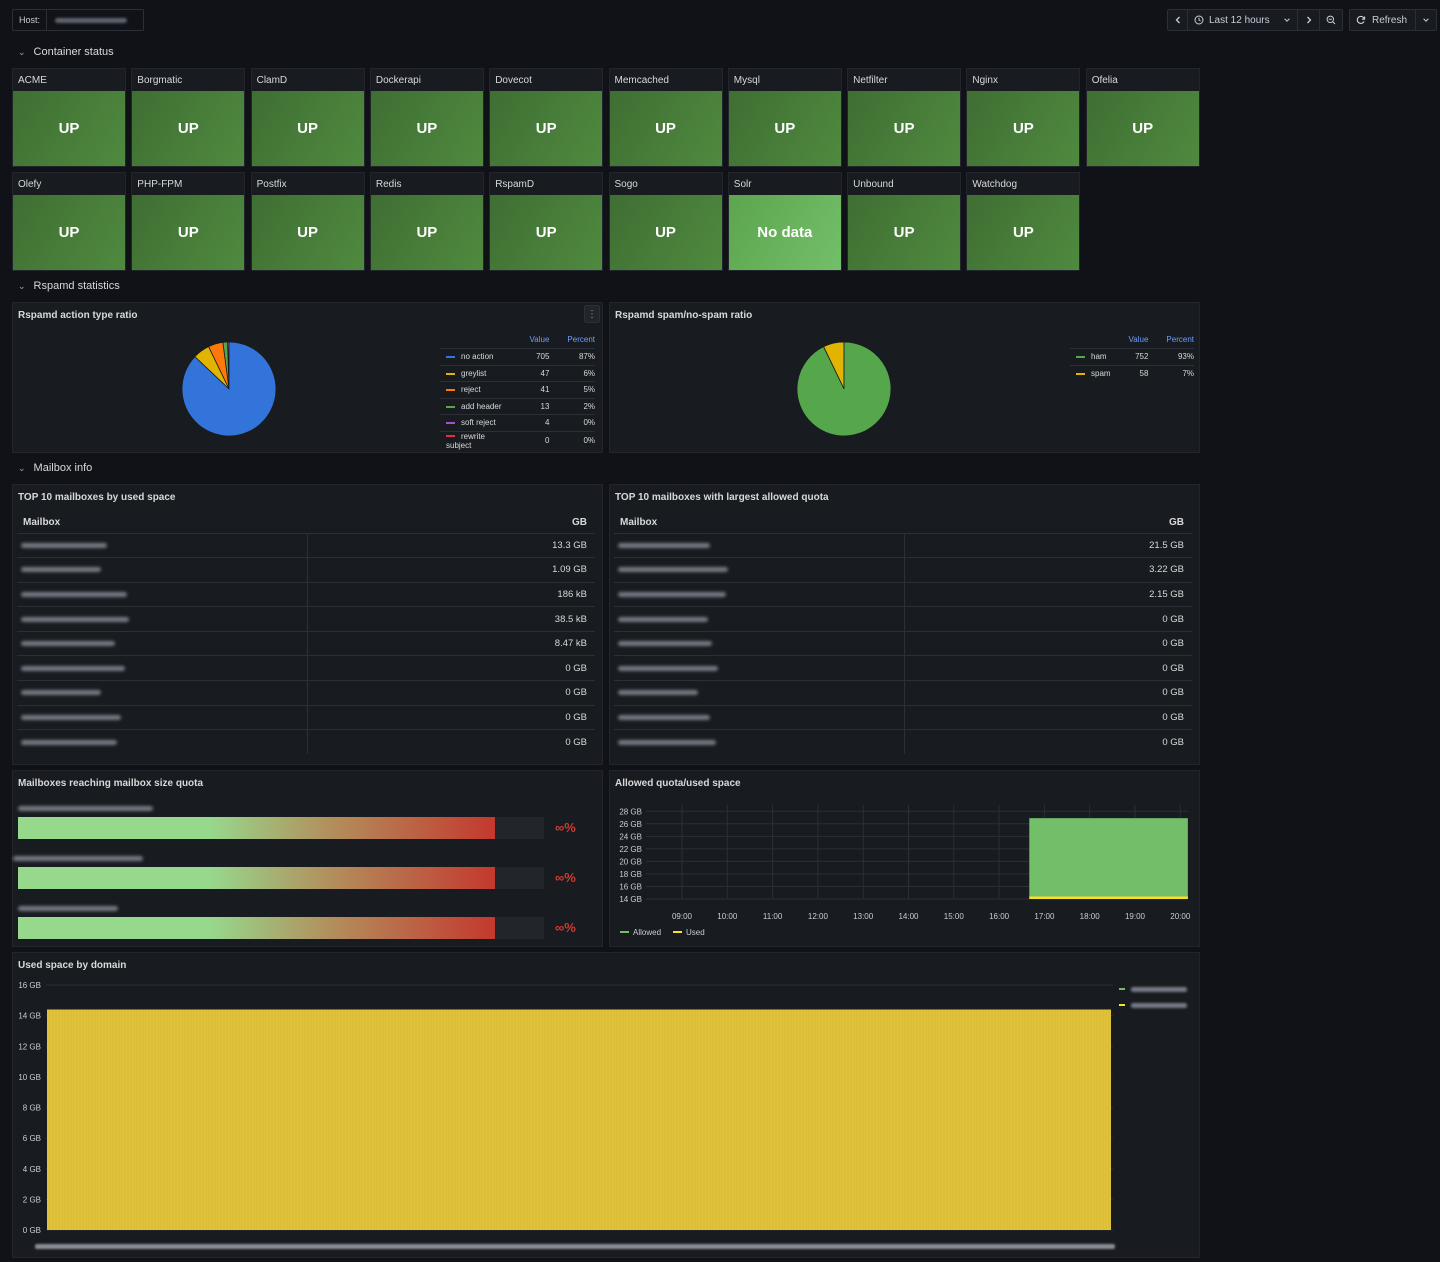  I want to click on legend-value: 58, so click(1129, 373).